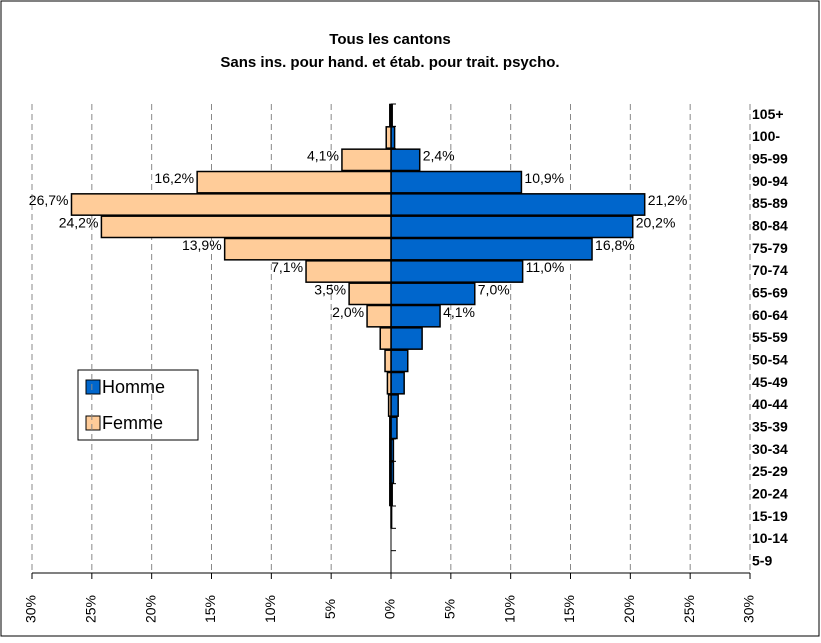  Describe the element at coordinates (770, 337) in the screenshot. I see `y-tick-label: 55-59` at that location.